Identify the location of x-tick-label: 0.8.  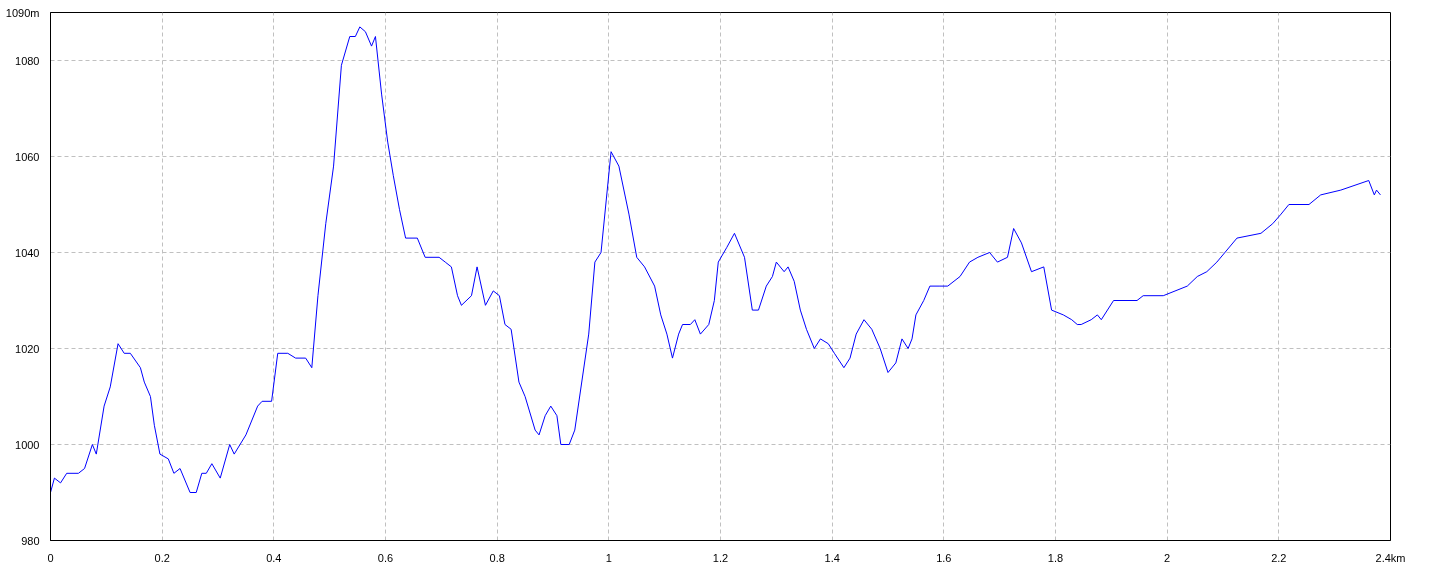
(497, 557).